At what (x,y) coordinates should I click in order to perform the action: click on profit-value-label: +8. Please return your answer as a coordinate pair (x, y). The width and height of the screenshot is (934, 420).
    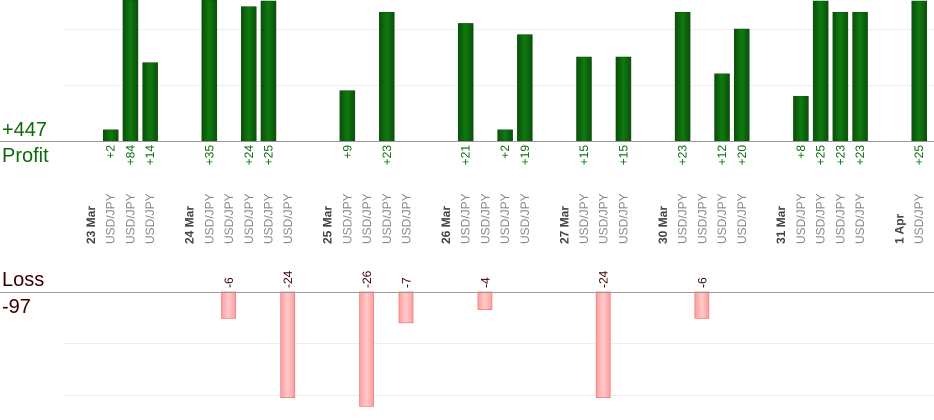
    Looking at the image, I should click on (801, 152).